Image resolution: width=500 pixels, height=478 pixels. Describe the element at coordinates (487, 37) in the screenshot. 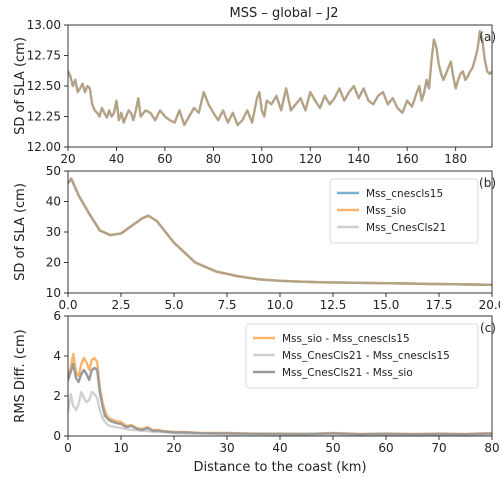

I see `panel-label: (a)` at that location.